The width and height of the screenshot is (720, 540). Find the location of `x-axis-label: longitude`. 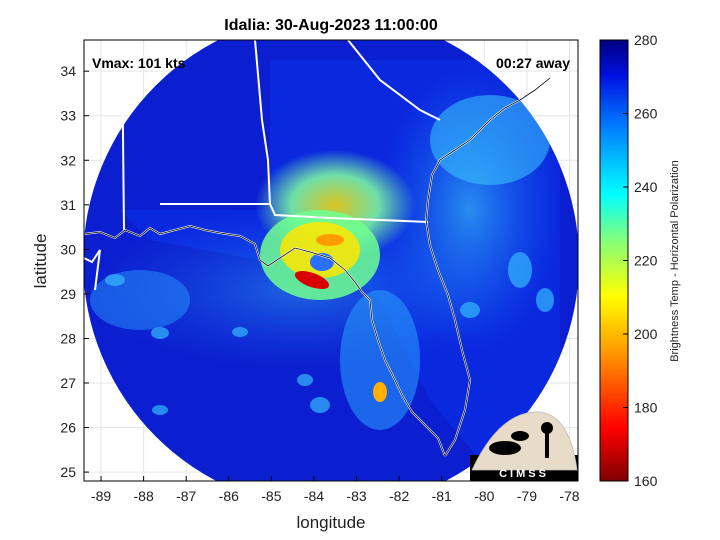

x-axis-label: longitude is located at coordinates (330, 522).